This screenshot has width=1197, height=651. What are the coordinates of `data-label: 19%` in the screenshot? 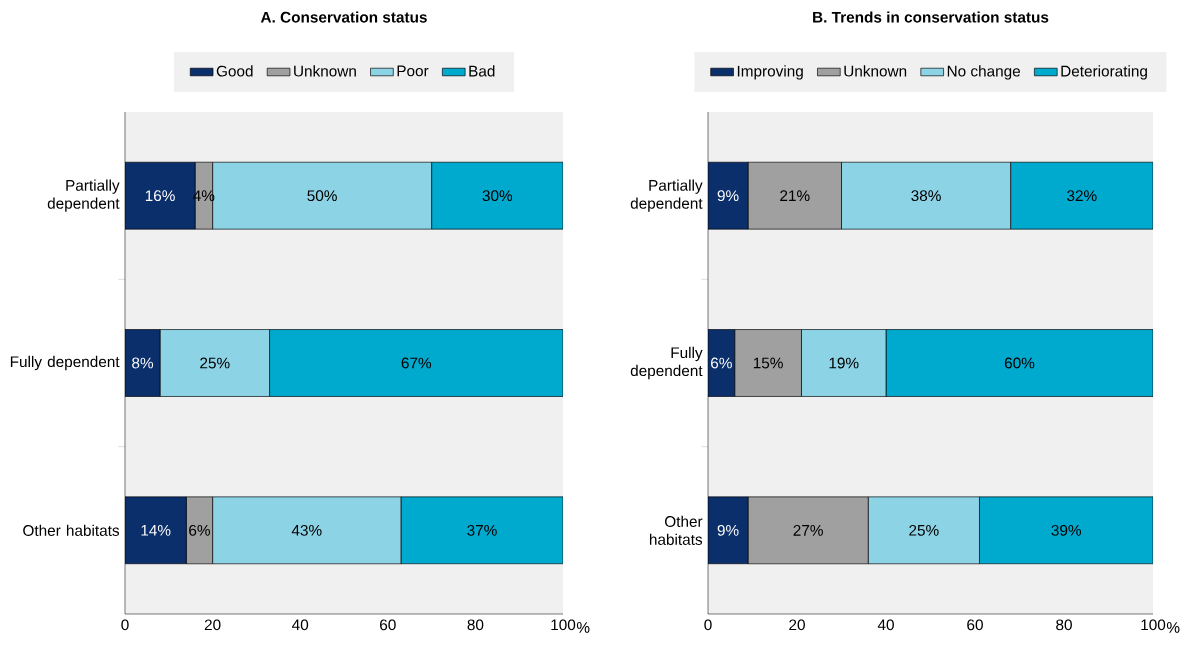 It's located at (844, 363).